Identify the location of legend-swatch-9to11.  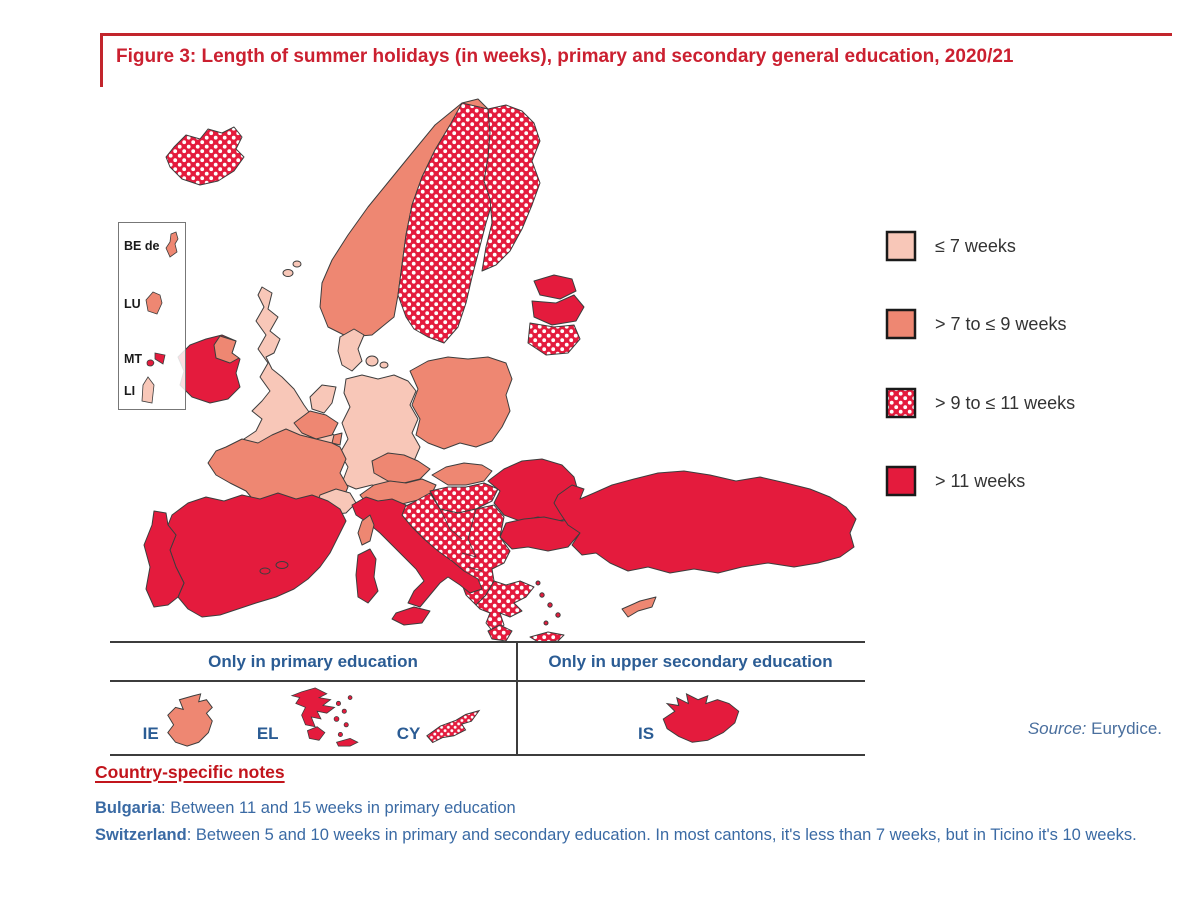
(901, 403).